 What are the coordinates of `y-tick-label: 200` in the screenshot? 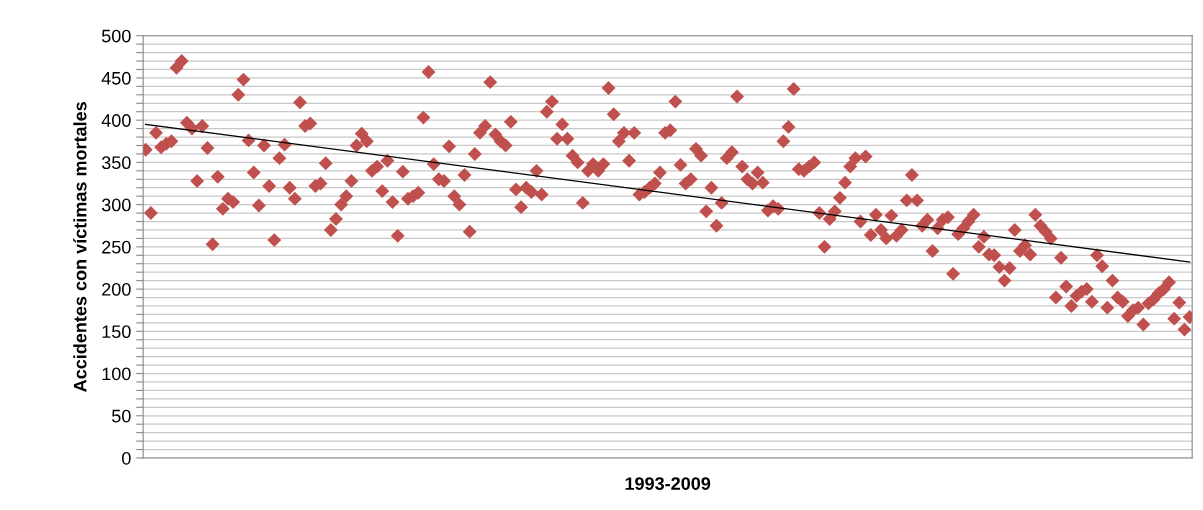 It's located at (116, 289).